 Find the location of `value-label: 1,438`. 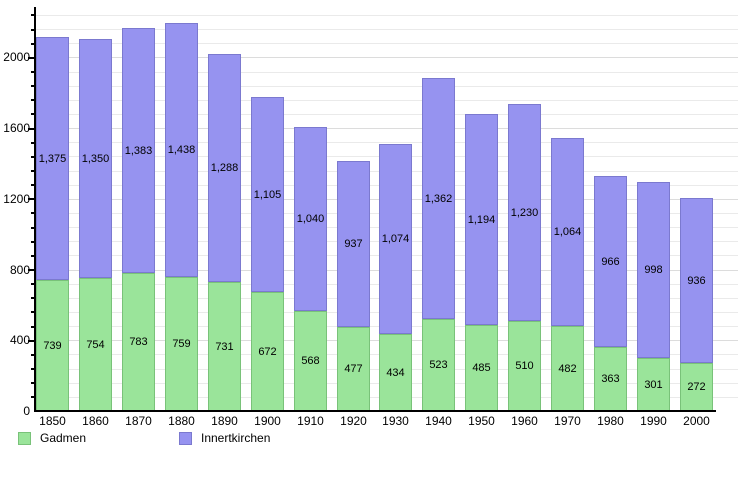

value-label: 1,438 is located at coordinates (181, 150).